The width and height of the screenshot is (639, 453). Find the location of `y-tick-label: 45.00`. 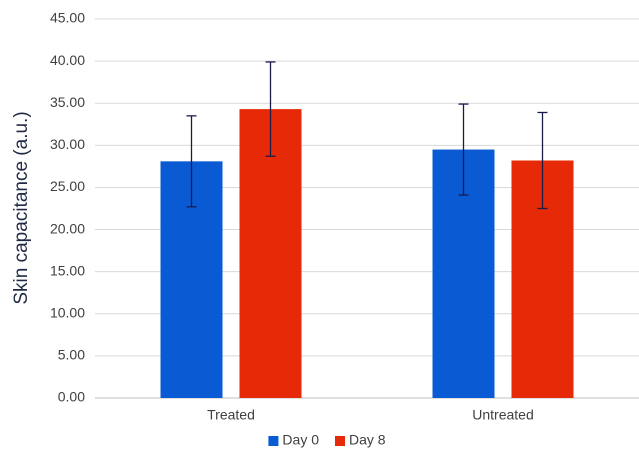

y-tick-label: 45.00 is located at coordinates (67, 18).